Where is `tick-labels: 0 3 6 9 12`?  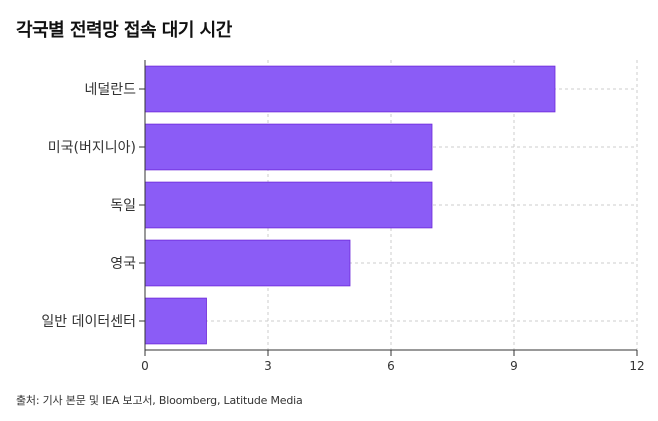 tick-labels: 0 3 6 9 12 is located at coordinates (392, 366).